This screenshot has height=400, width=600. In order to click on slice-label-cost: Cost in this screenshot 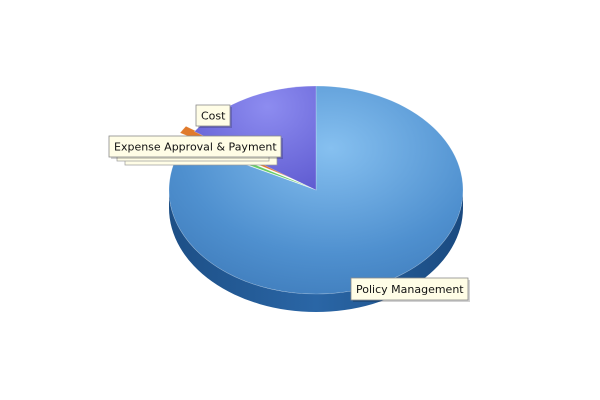, I will do `click(213, 116)`.